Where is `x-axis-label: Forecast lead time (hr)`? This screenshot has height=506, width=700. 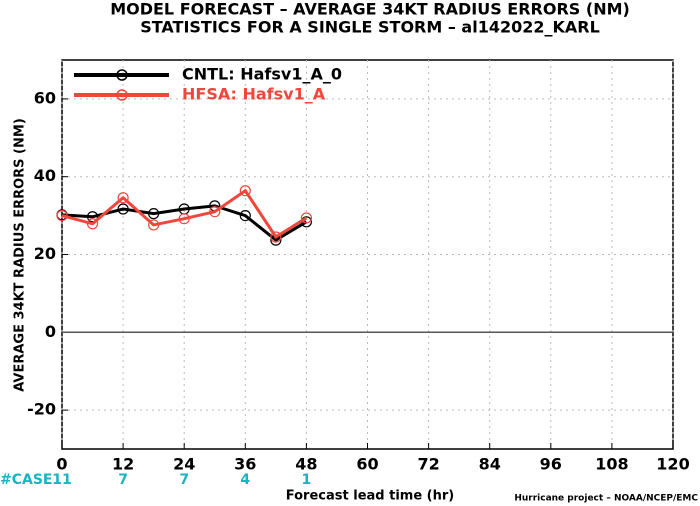
x-axis-label: Forecast lead time (hr) is located at coordinates (370, 496).